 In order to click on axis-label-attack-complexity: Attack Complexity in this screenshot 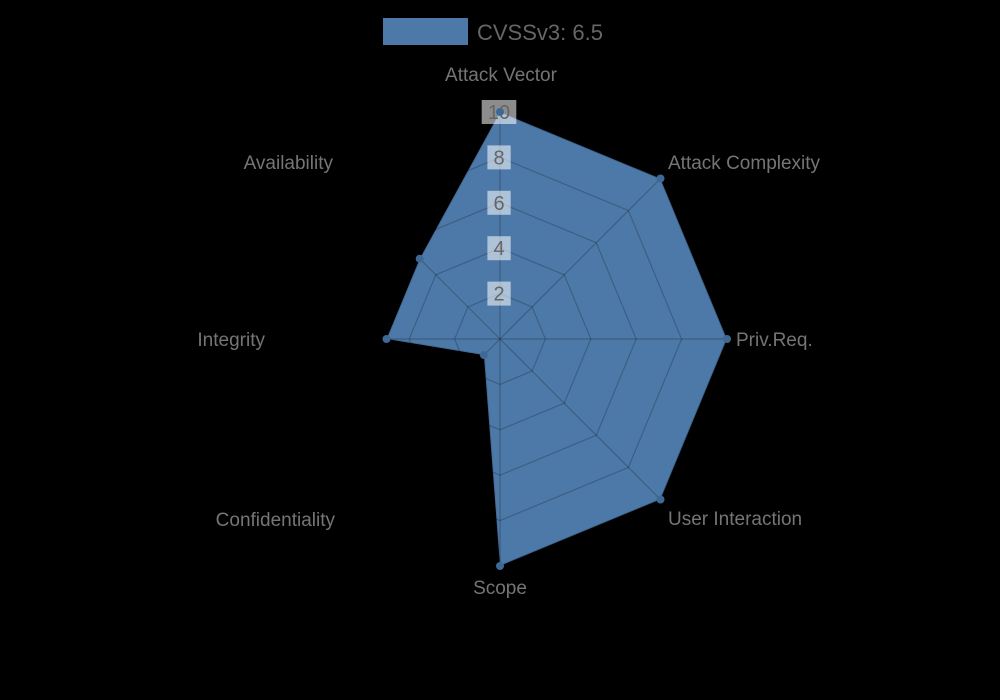, I will do `click(744, 163)`.